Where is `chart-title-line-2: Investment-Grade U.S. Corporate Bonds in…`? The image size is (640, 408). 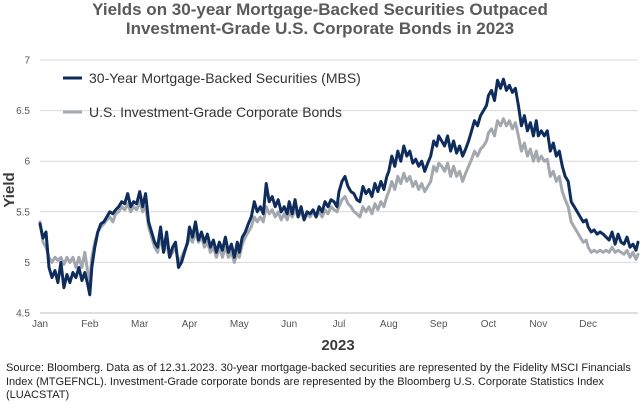 chart-title-line-2: Investment-Grade U.S. Corporate Bonds in… is located at coordinates (320, 28).